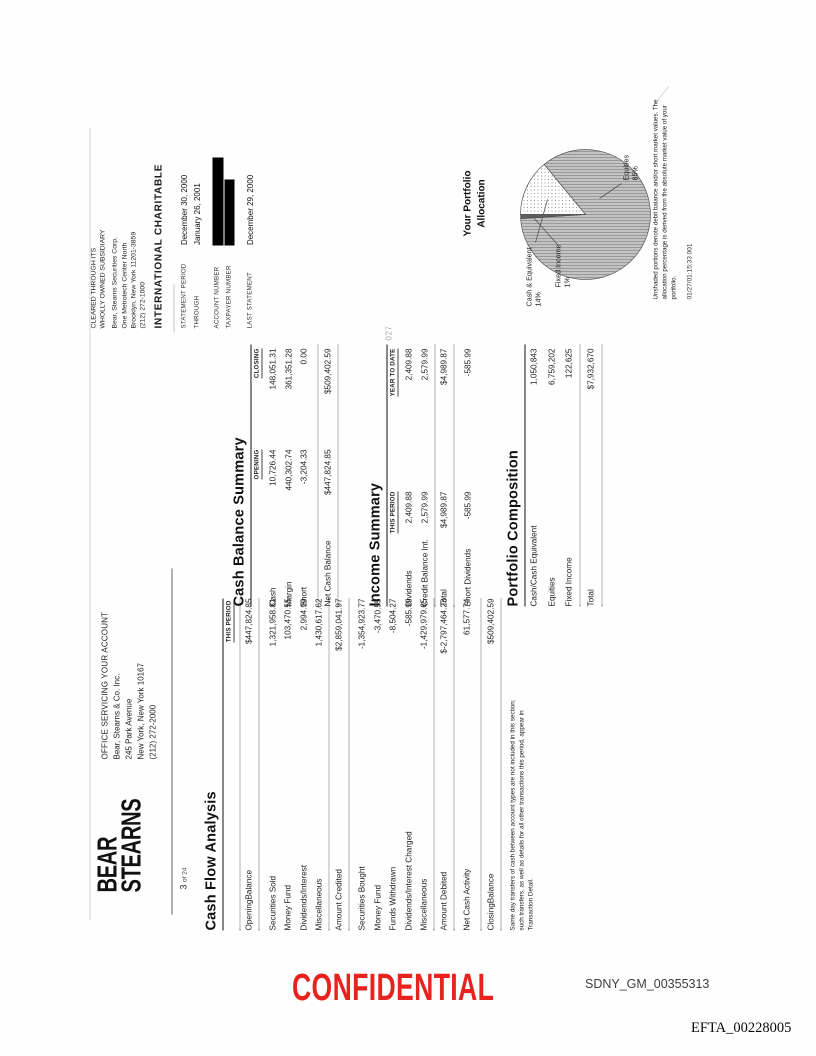  What do you see at coordinates (304, 467) in the screenshot?
I see `row-value: -3,204.33` at bounding box center [304, 467].